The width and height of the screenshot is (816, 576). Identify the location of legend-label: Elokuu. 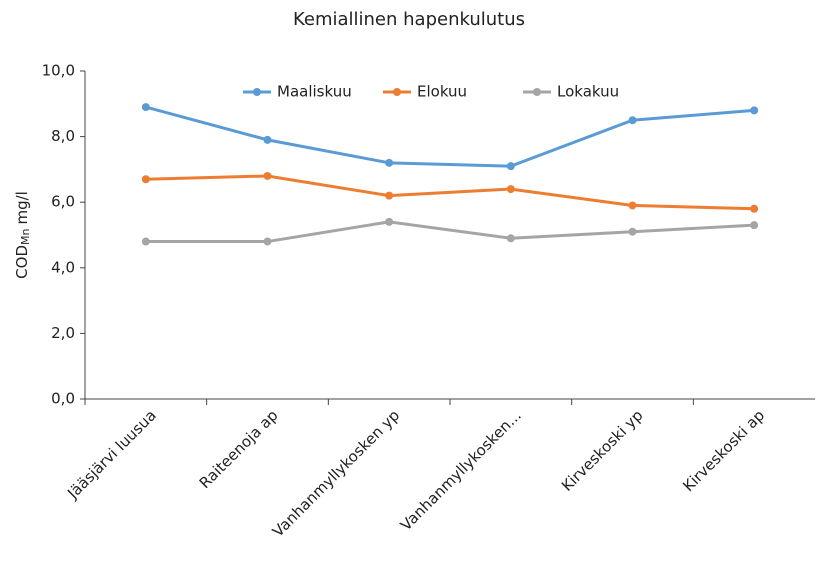
(442, 92).